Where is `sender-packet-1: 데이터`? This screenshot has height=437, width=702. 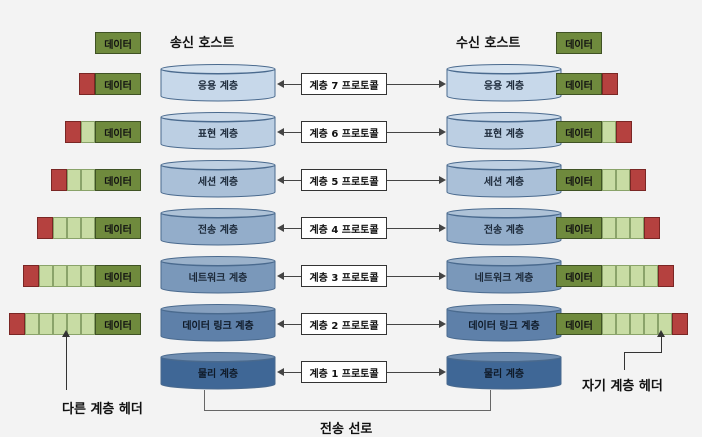
sender-packet-1: 데이터 is located at coordinates (110, 84).